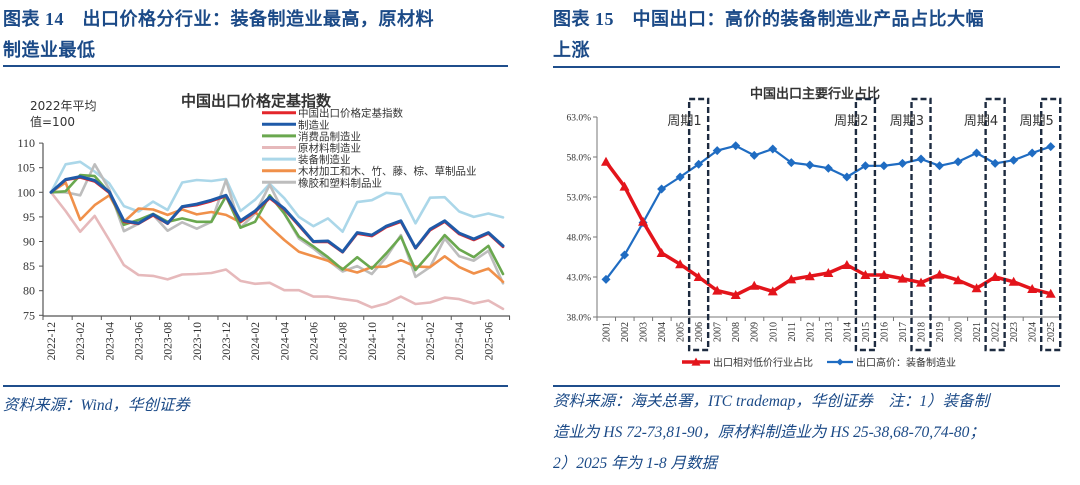 Image resolution: width=1080 pixels, height=485 pixels. Describe the element at coordinates (699, 332) in the screenshot. I see `chart2-x-tick-label: 2006` at that location.